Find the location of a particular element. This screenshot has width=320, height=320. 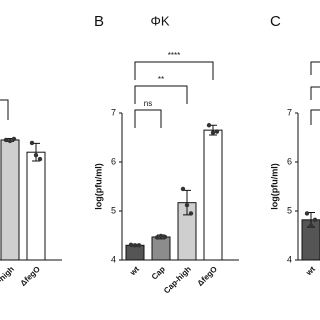

chart-title: ΦK is located at coordinates (159, 20).